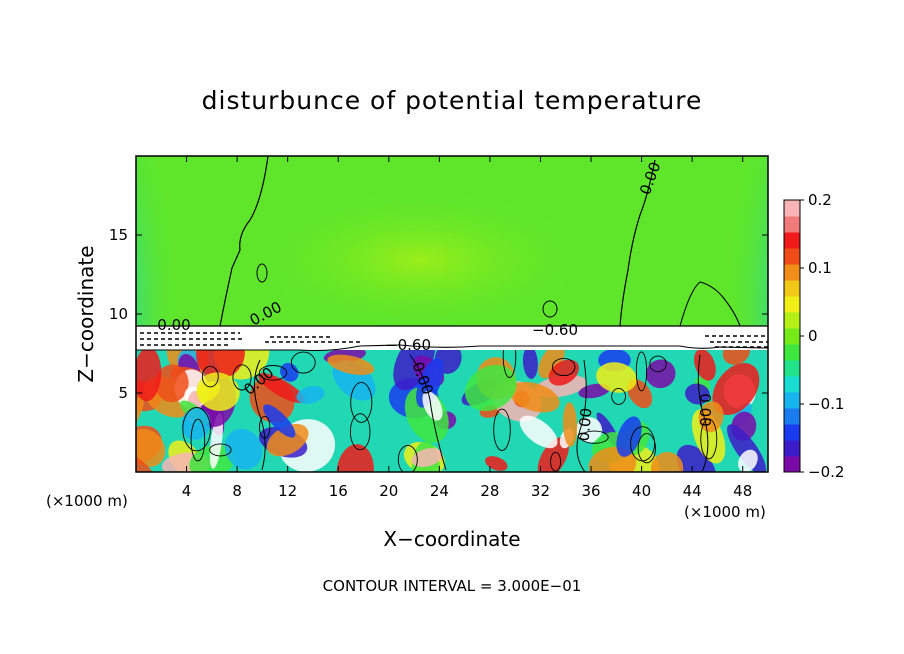  Describe the element at coordinates (555, 330) in the screenshot. I see `contour-label: −0.60` at that location.